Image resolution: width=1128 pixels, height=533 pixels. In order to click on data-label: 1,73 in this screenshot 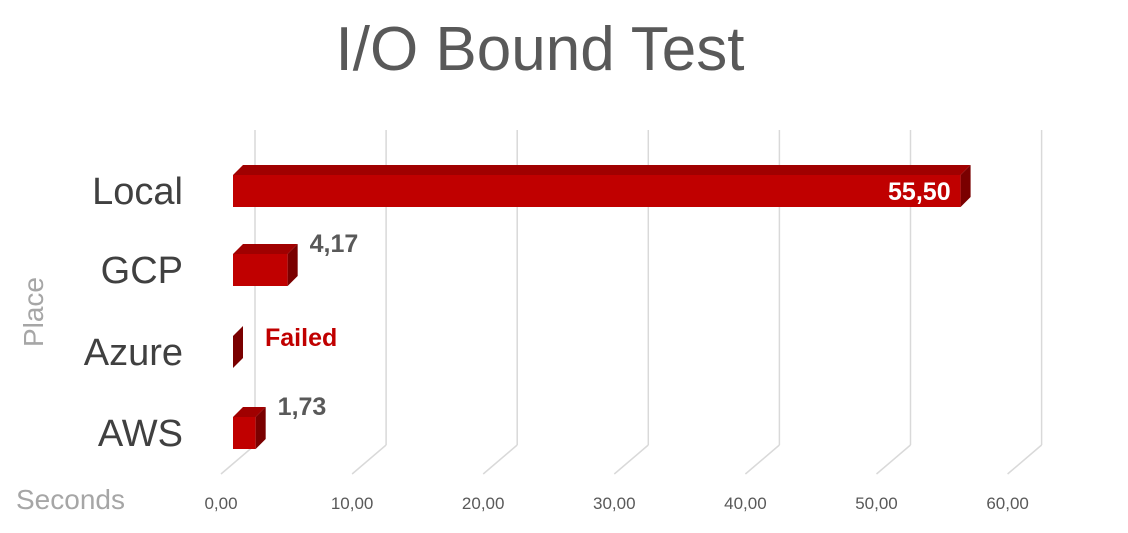, I will do `click(302, 407)`.